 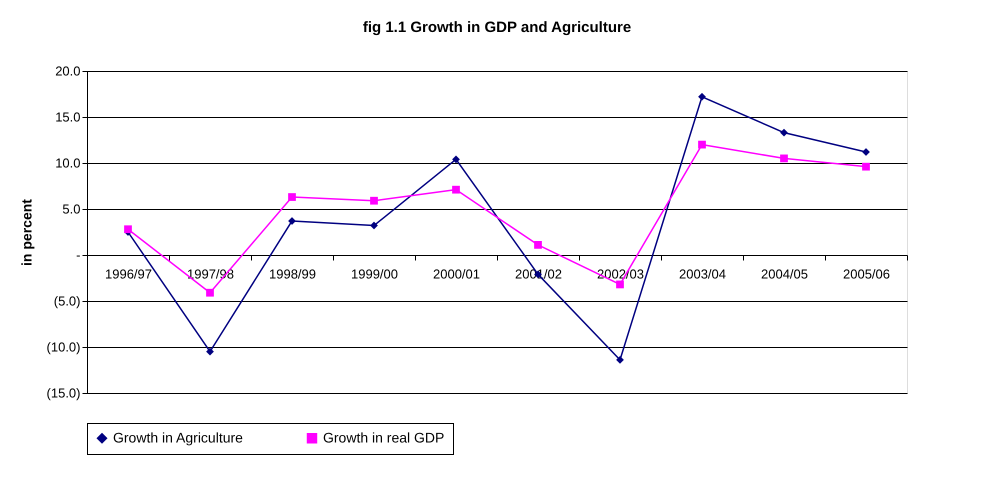 I want to click on x-tick-label: 2003/04, so click(x=702, y=274).